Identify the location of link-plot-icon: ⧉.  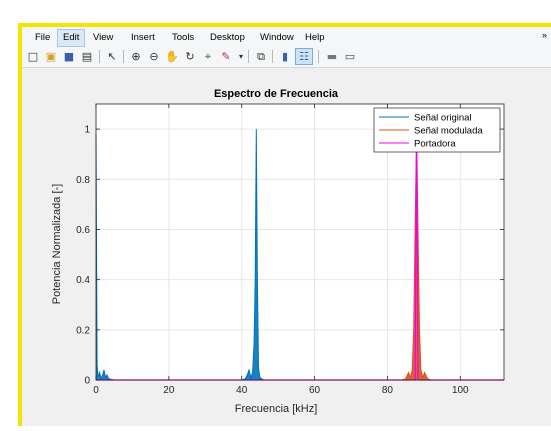
(261, 56).